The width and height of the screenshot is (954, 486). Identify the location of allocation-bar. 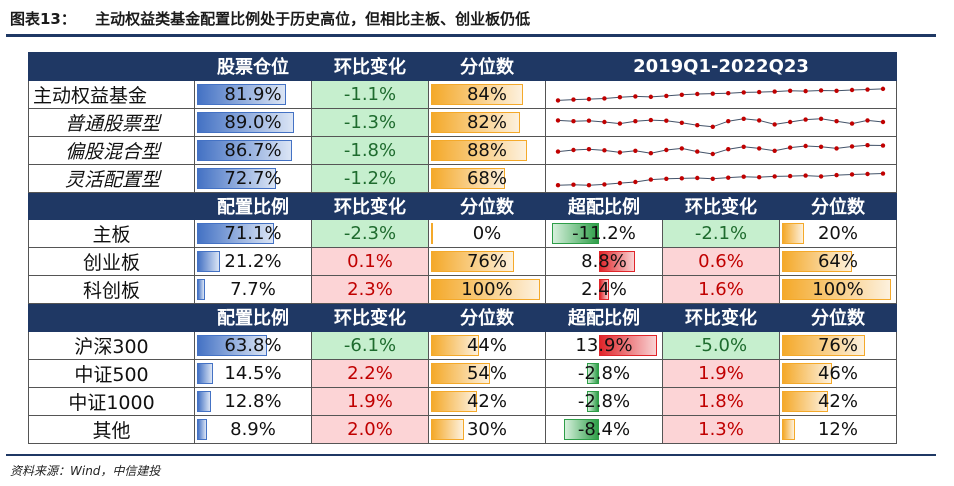
(201, 289).